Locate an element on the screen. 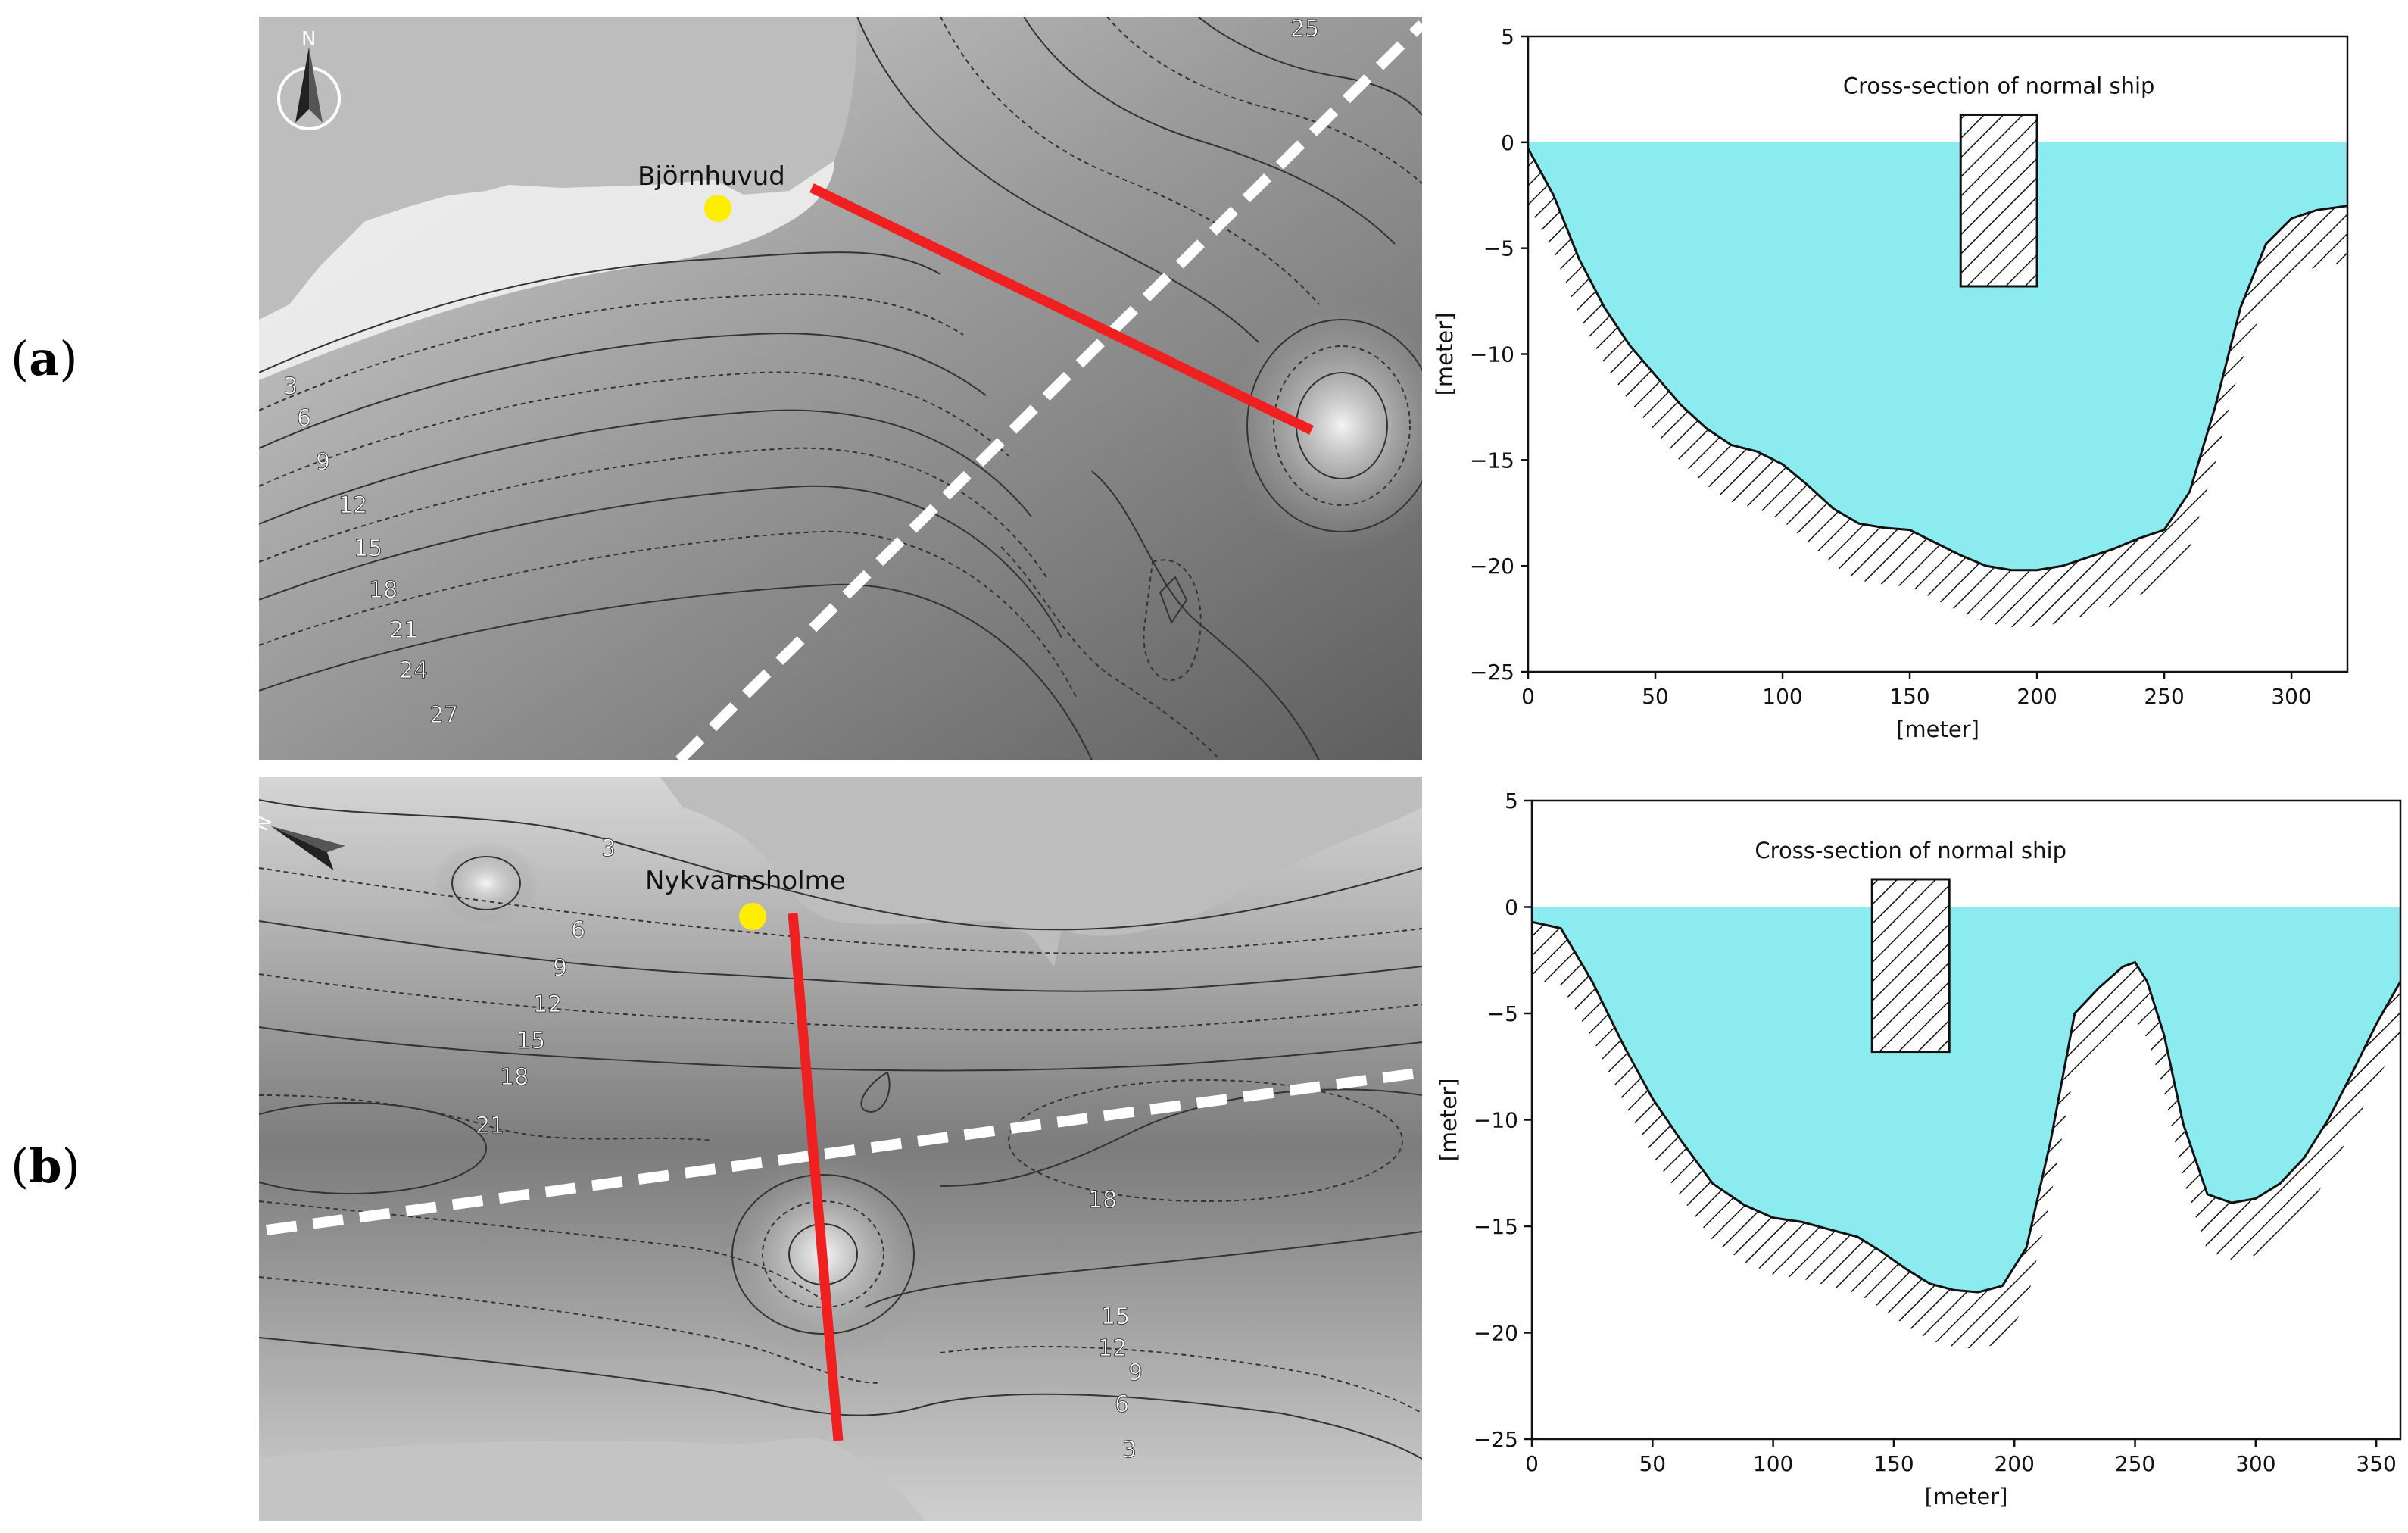  contour-label: 27 is located at coordinates (444, 715).